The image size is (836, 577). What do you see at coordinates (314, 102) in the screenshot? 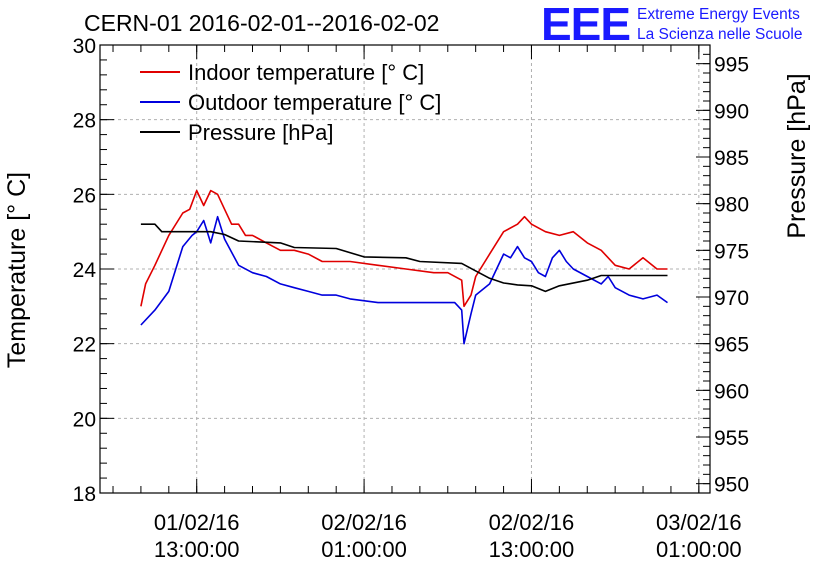
I see `legend-label-outdoor: Outdoor temperature [° C]` at bounding box center [314, 102].